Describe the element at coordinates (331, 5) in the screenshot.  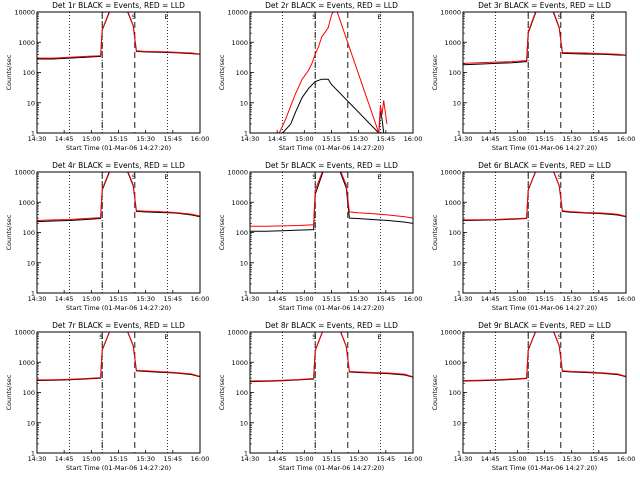
I see `chart-title: Det 2r BLACK = Events, RED = LLD` at that location.